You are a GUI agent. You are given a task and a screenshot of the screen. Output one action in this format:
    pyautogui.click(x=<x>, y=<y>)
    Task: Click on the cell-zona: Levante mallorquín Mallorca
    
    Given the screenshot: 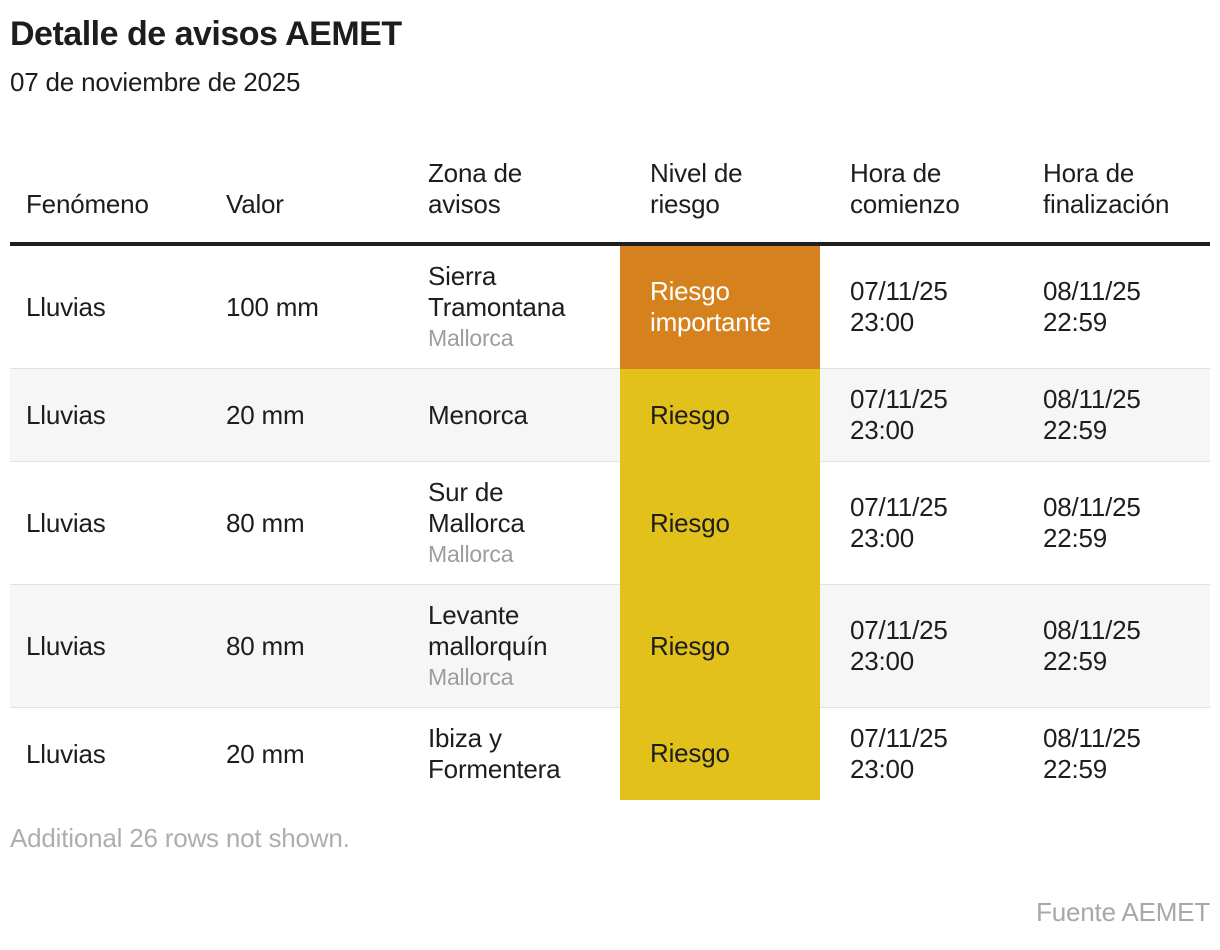 What is the action you would take?
    pyautogui.click(x=509, y=646)
    